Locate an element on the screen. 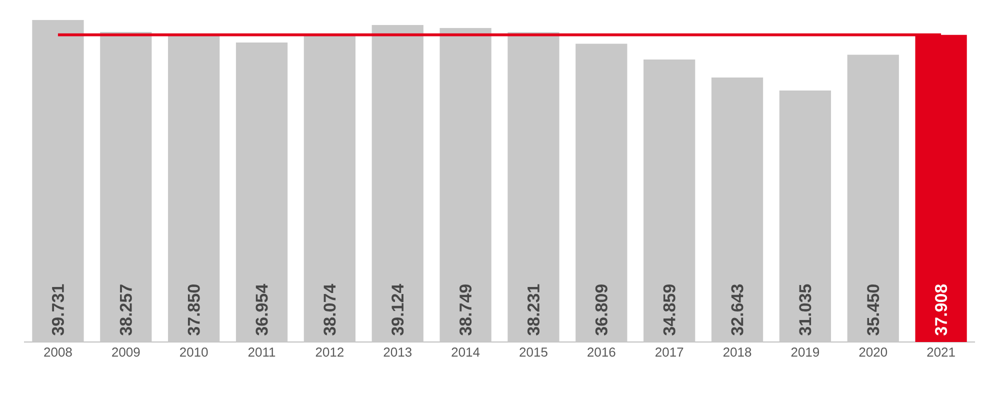 The width and height of the screenshot is (999, 404). data-label: 36.954 is located at coordinates (262, 310).